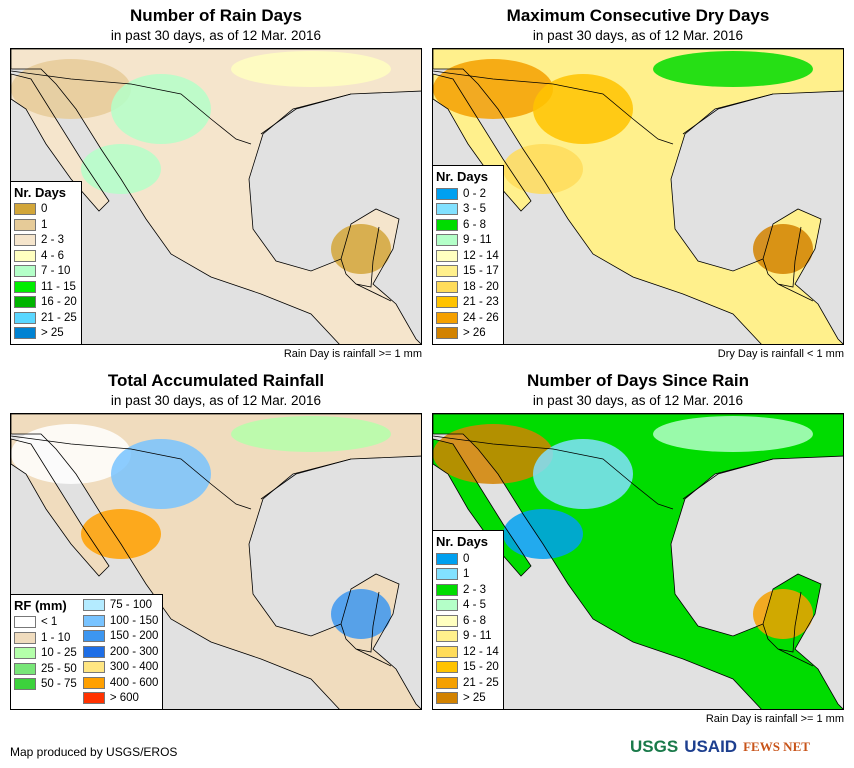 This screenshot has height=768, width=854. I want to click on usaid-logo: USAID, so click(711, 746).